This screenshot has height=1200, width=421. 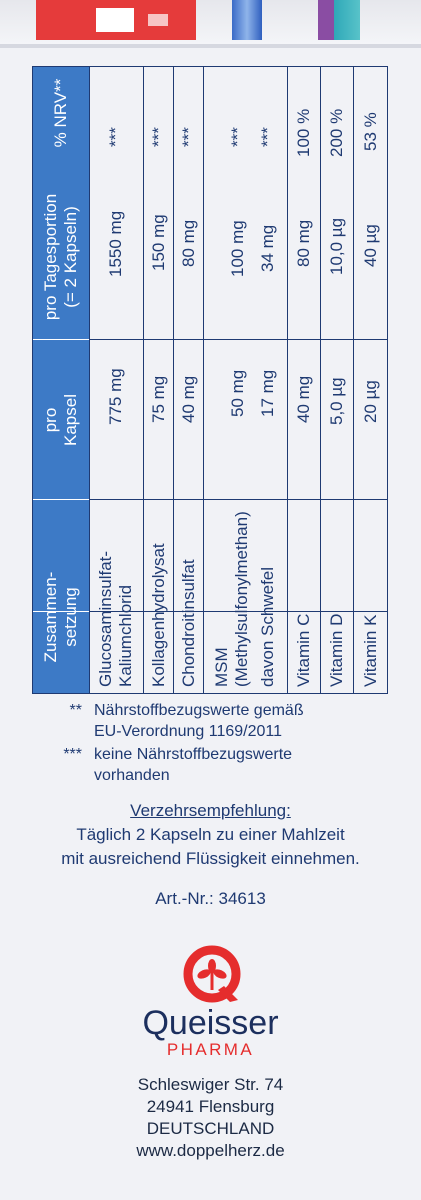 I want to click on address-street: Schleswiger Str. 74, so click(x=210, y=1084).